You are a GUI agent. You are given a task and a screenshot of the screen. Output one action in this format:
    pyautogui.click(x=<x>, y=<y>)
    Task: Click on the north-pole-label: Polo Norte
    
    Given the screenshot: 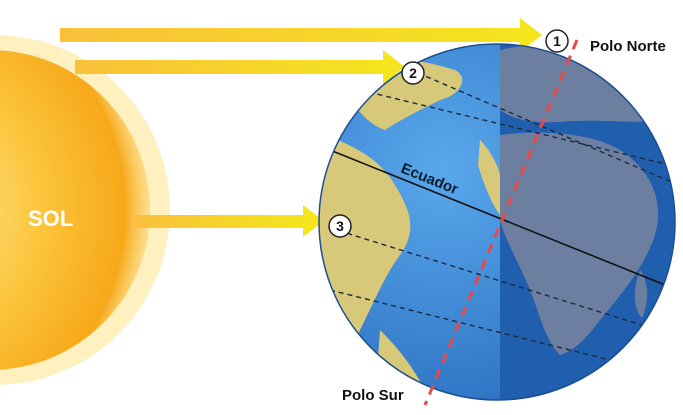 What is the action you would take?
    pyautogui.click(x=628, y=46)
    